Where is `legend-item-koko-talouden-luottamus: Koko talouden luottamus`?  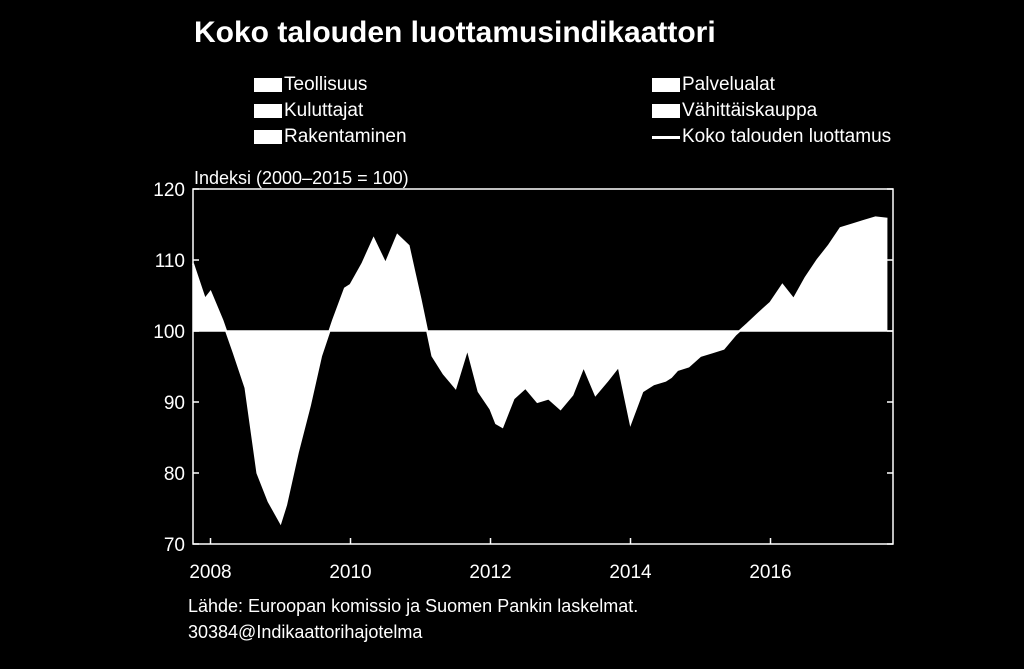
legend-item-koko-talouden-luottamus: Koko talouden luottamus is located at coordinates (771, 137).